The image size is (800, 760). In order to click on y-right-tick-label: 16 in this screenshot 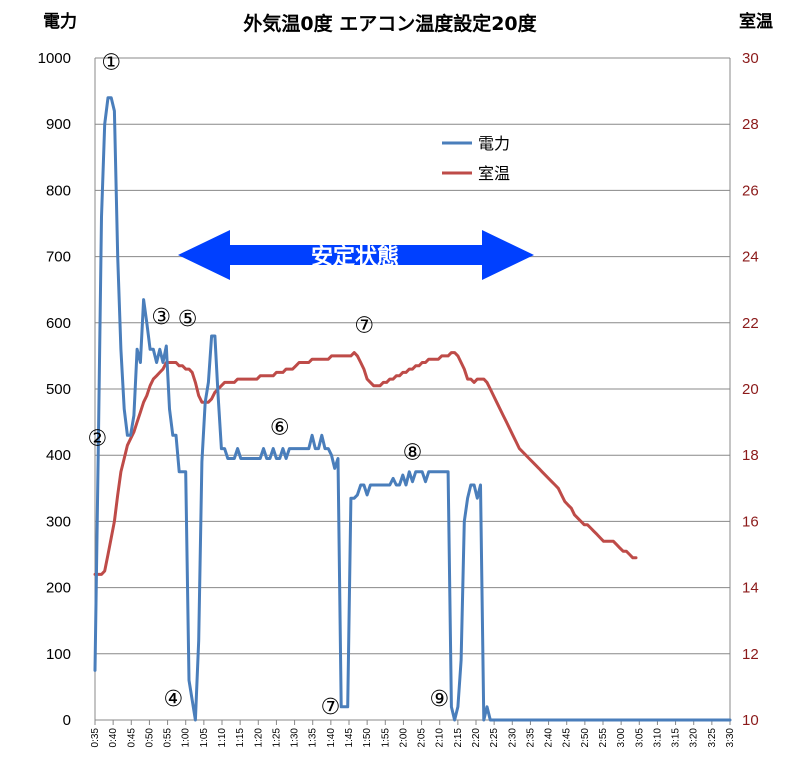, I will do `click(750, 521)`.